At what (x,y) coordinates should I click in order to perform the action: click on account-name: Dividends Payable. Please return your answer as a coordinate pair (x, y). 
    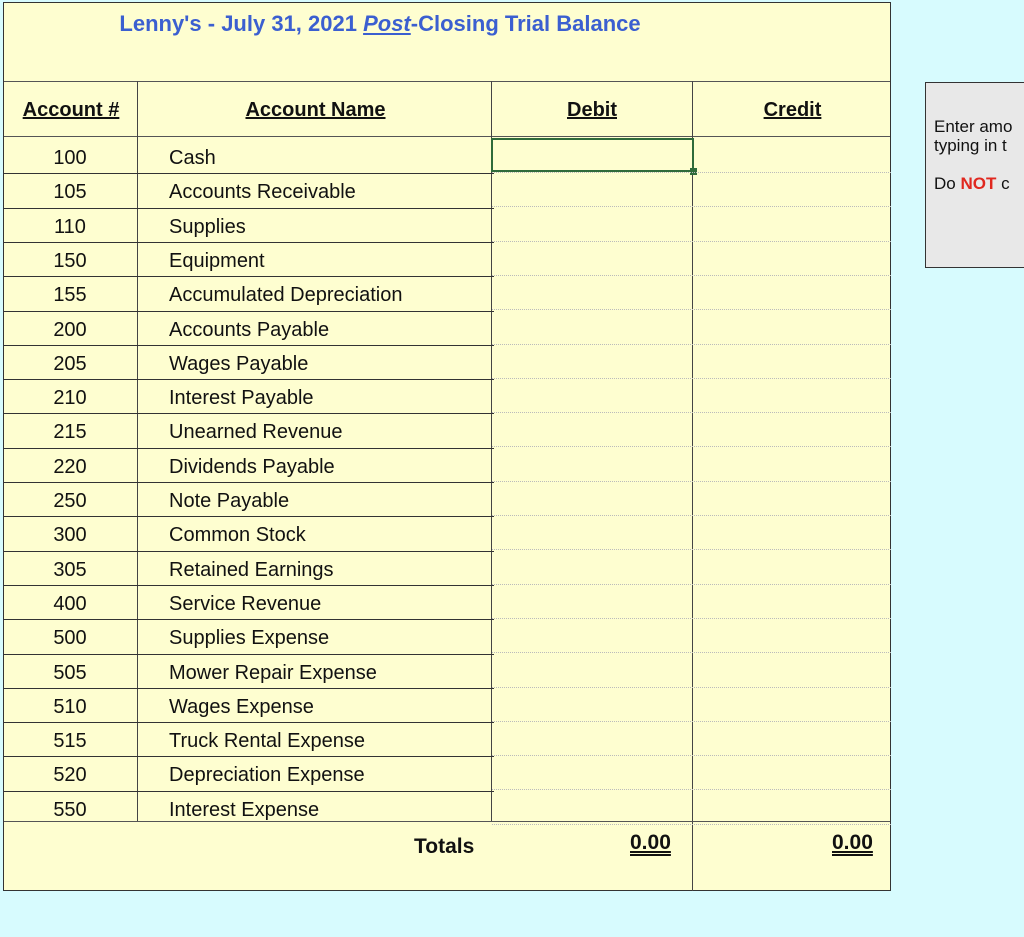
    Looking at the image, I should click on (252, 466).